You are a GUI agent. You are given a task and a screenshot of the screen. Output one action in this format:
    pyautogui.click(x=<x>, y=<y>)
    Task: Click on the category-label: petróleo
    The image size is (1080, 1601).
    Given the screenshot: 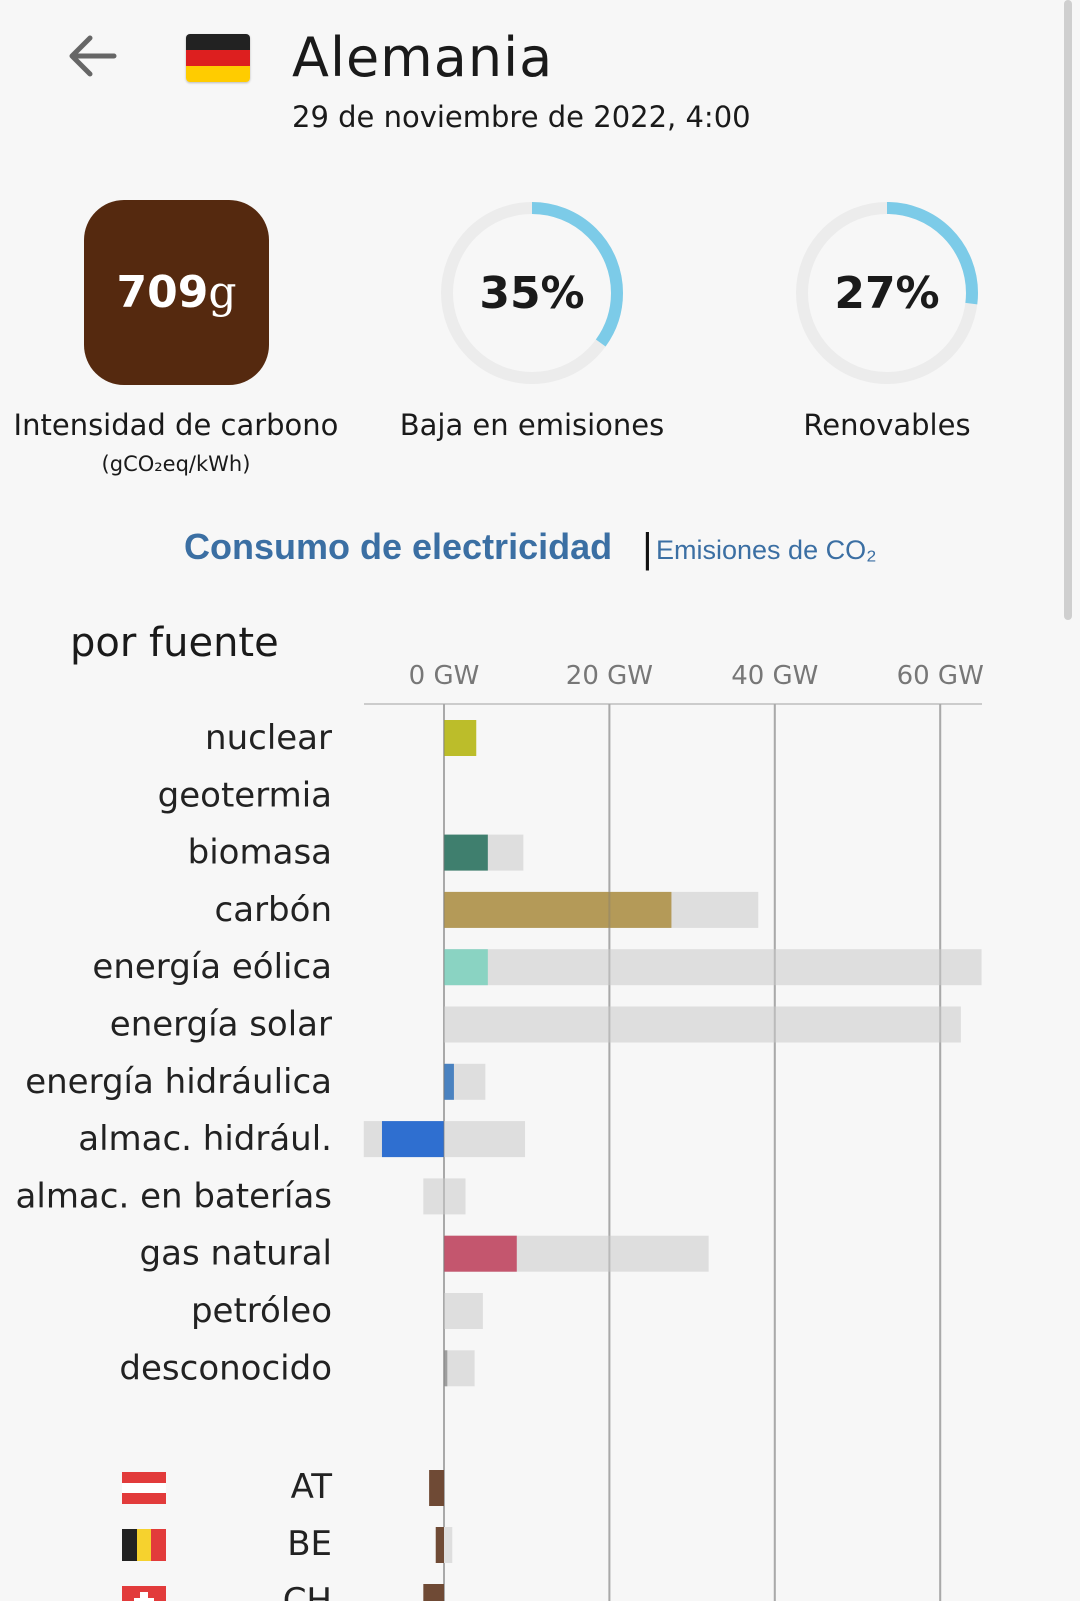 What is the action you would take?
    pyautogui.click(x=261, y=1311)
    